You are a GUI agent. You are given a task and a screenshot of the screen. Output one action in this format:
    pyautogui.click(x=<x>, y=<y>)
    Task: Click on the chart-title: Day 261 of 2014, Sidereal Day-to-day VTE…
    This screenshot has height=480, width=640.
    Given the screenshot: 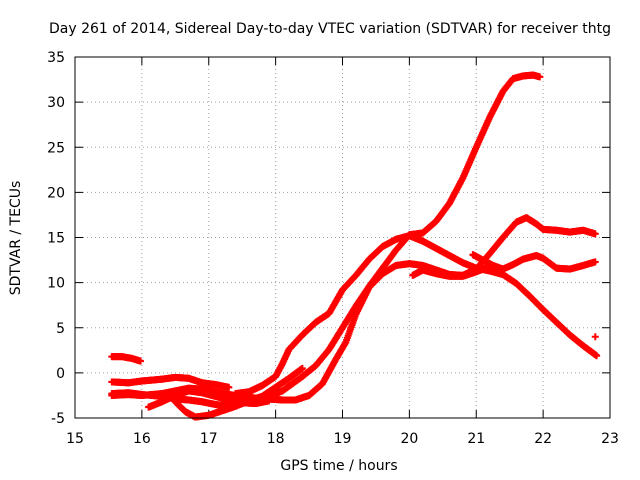 What is the action you would take?
    pyautogui.click(x=330, y=29)
    